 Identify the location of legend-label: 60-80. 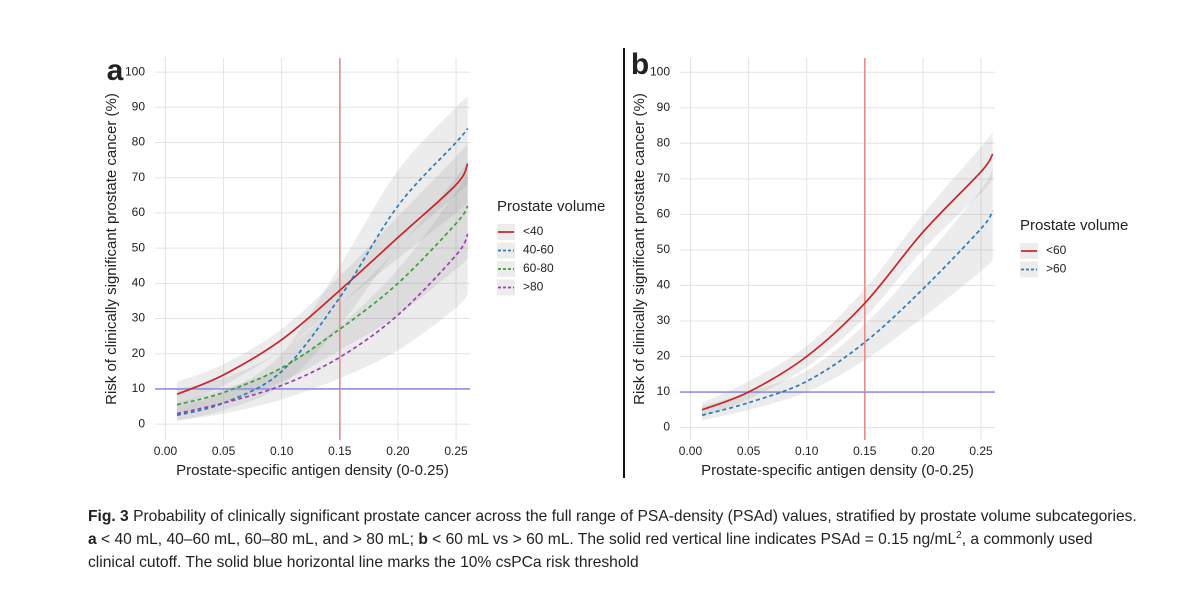
(538, 268).